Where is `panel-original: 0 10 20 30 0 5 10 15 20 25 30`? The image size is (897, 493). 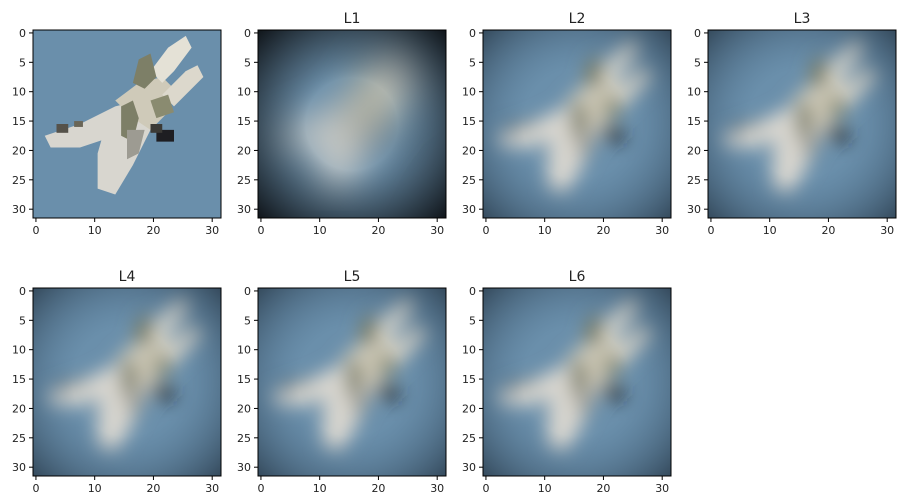 panel-original: 0 10 20 30 0 5 10 15 20 25 30 is located at coordinates (117, 132).